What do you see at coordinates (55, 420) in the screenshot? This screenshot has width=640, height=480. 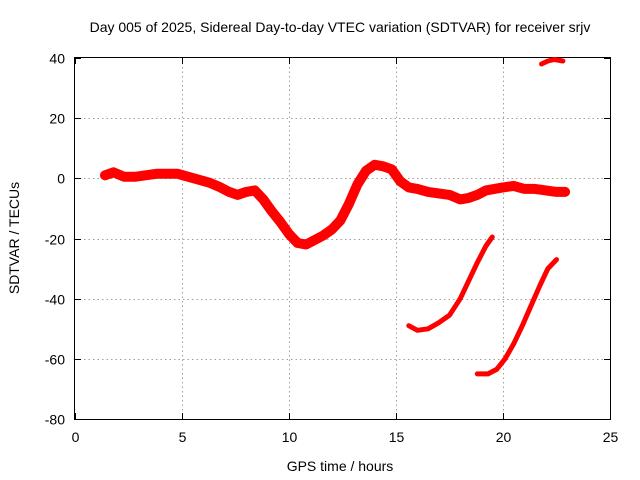 I see `y-tick-label: -80` at bounding box center [55, 420].